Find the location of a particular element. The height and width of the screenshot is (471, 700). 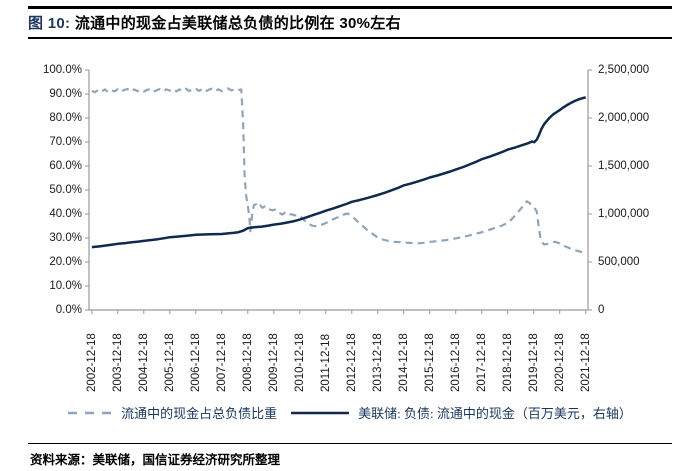

x-axis-tick-label: 2021-12-18 is located at coordinates (585, 362).